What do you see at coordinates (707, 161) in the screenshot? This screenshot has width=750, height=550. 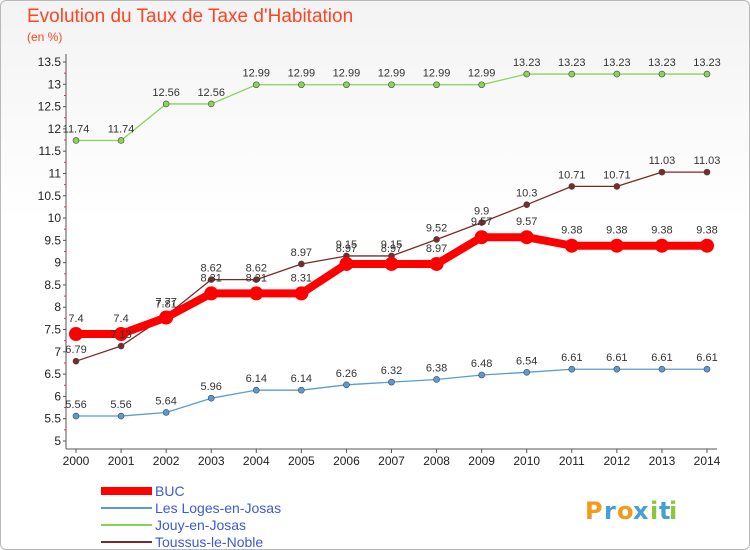 I see `data-label: 11.03` at bounding box center [707, 161].